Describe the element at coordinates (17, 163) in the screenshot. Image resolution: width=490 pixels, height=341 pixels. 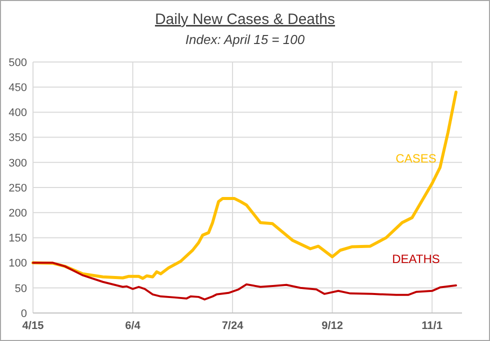
I see `y-tick-label: 300` at that location.